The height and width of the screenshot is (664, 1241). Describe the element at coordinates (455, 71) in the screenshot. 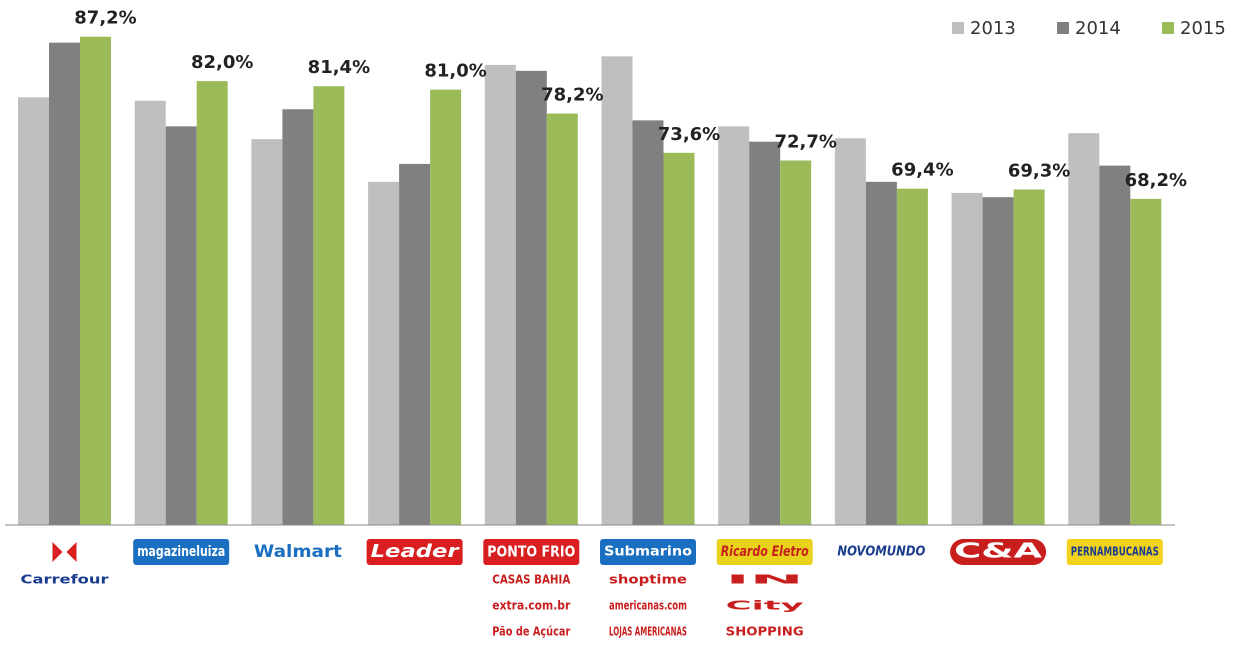

I see `data-label: 81,0%` at that location.